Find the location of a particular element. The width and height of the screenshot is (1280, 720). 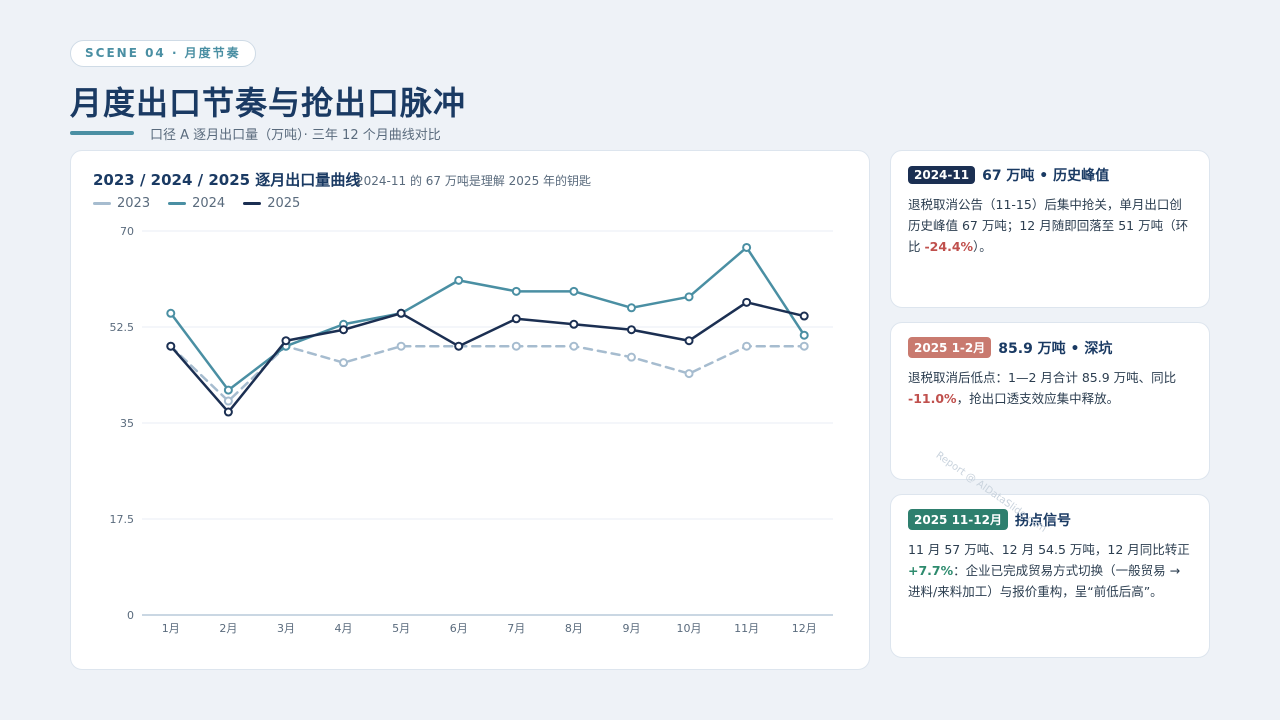

x-tick-label: 10月 is located at coordinates (689, 628).